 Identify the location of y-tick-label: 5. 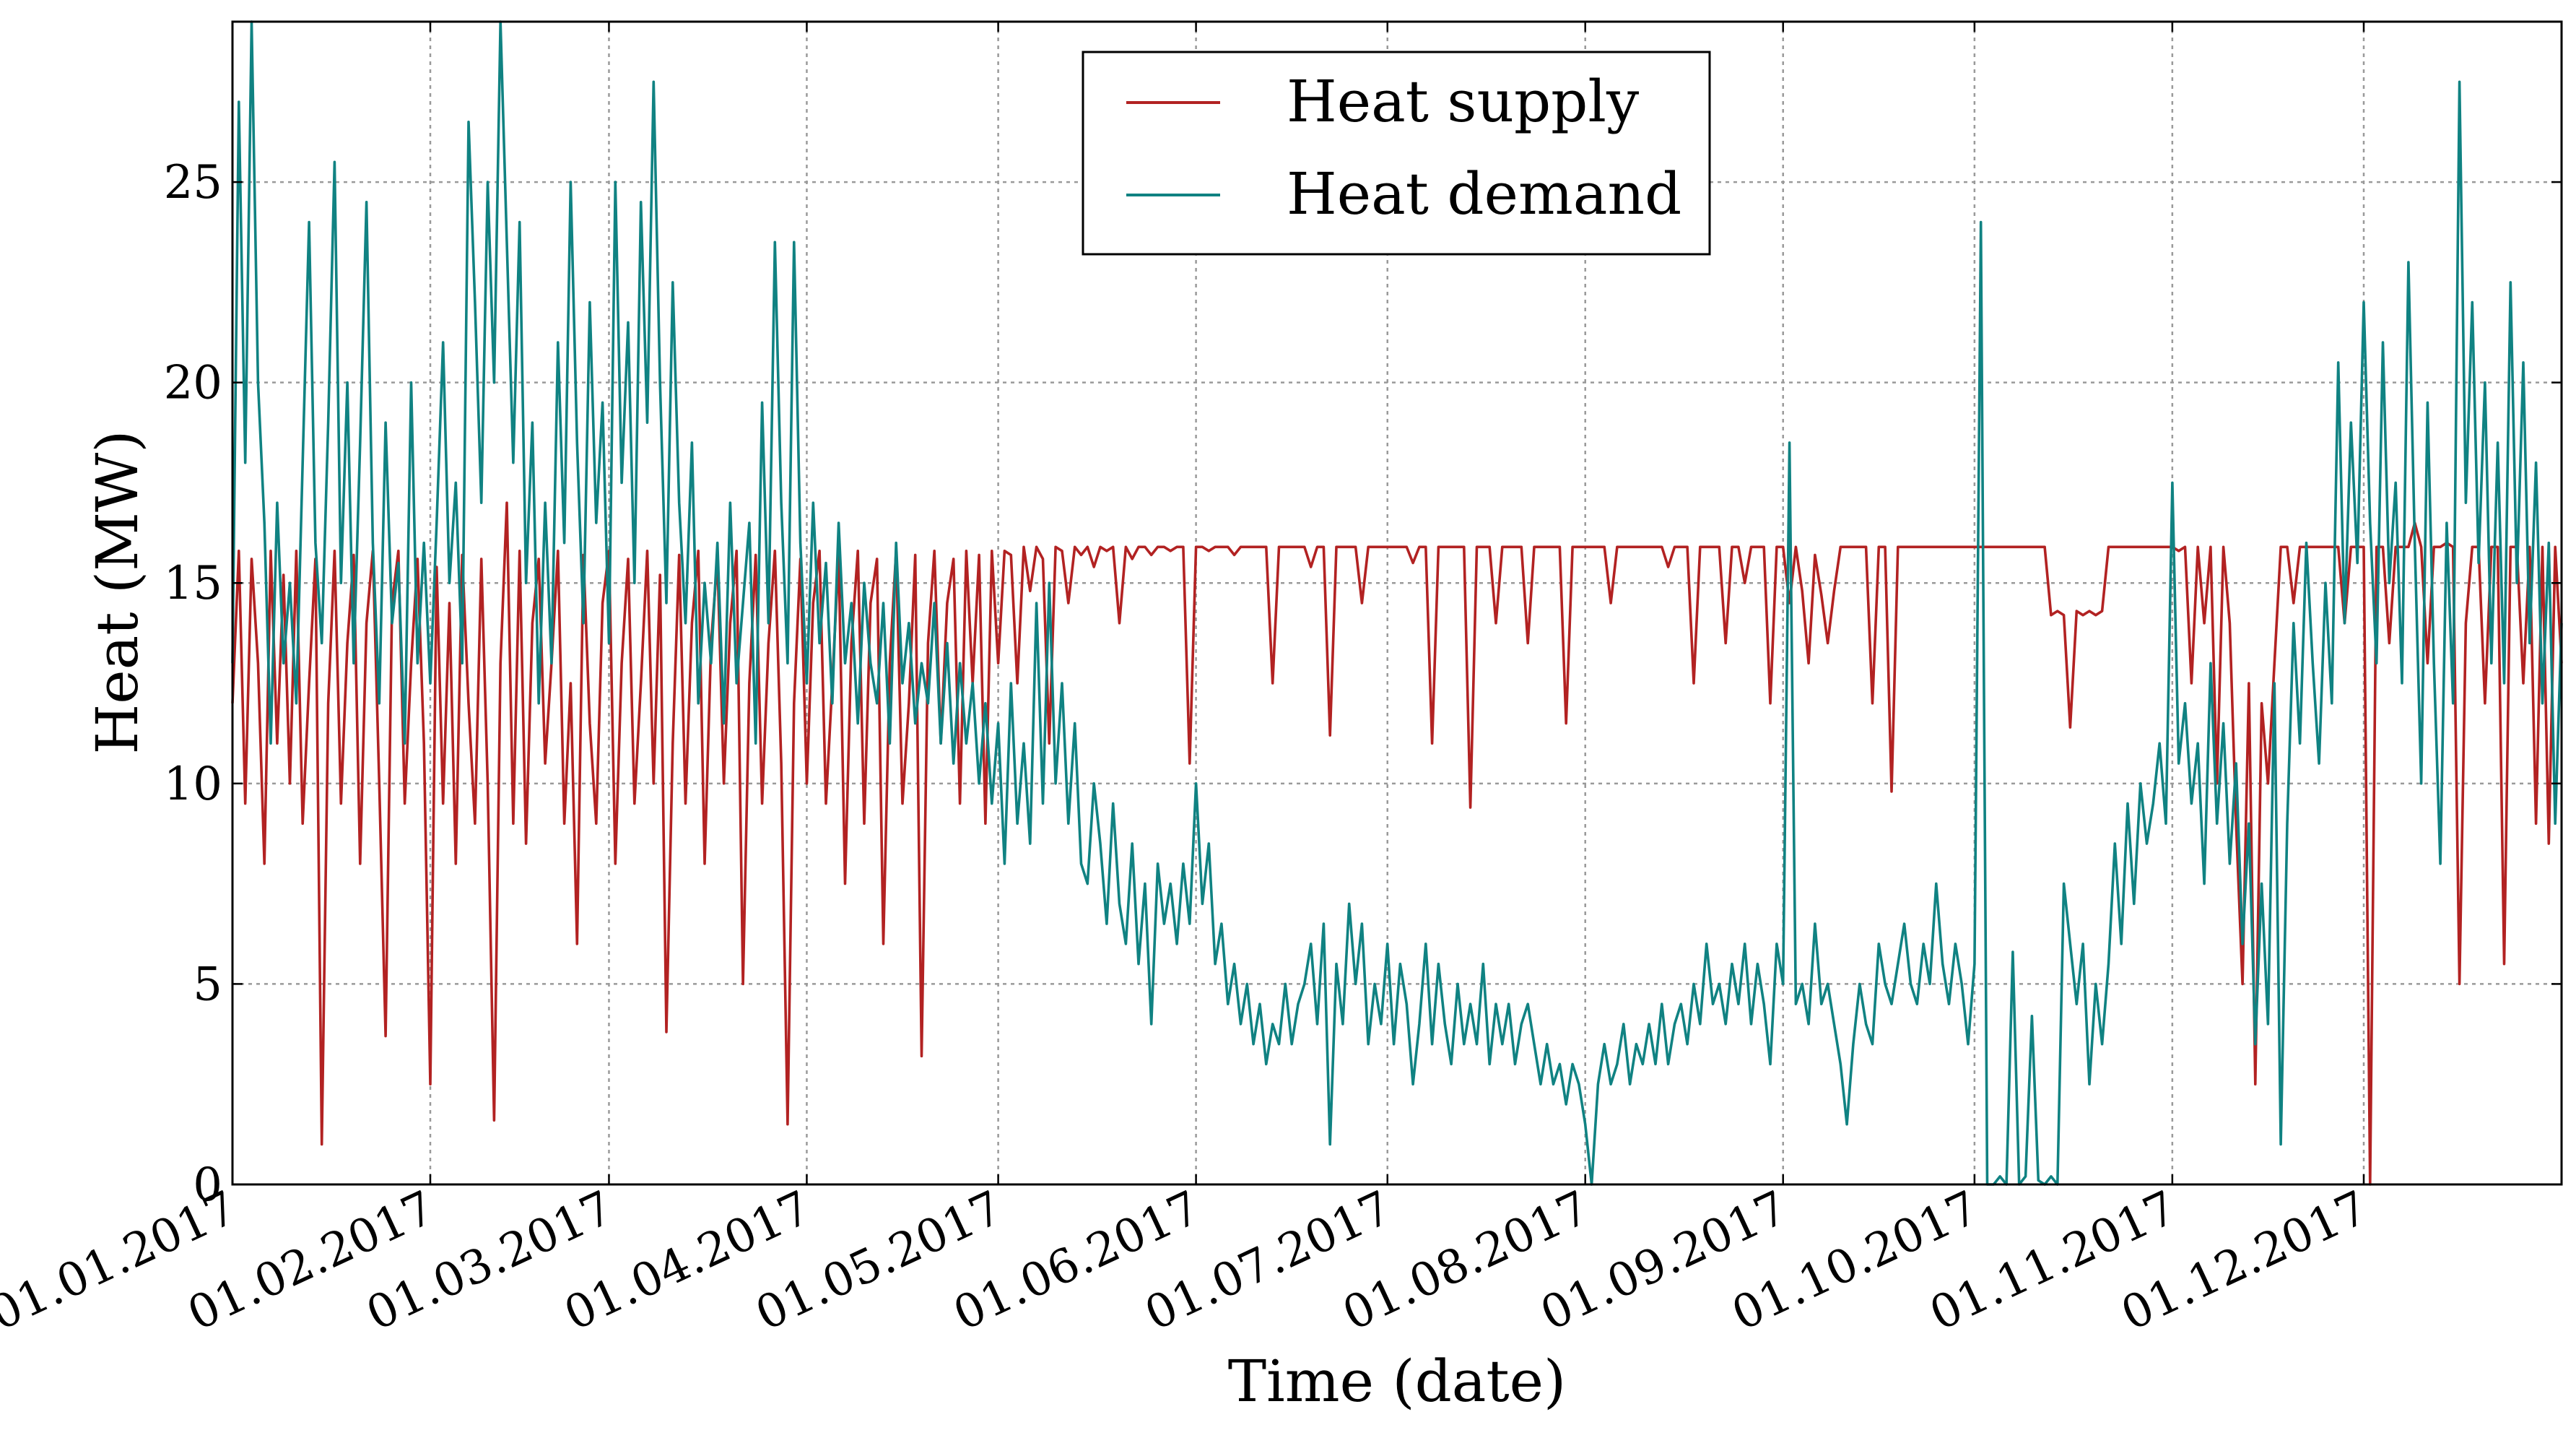
(207, 984).